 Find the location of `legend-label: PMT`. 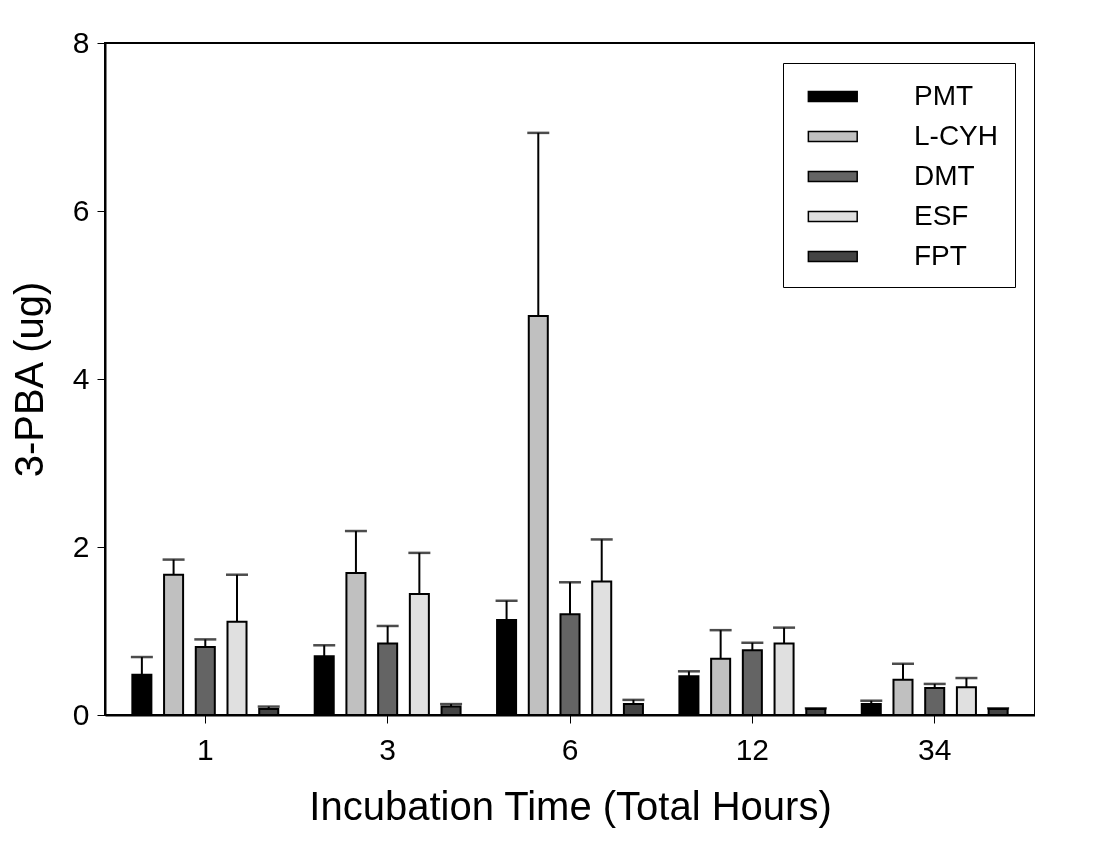

legend-label: PMT is located at coordinates (944, 95).